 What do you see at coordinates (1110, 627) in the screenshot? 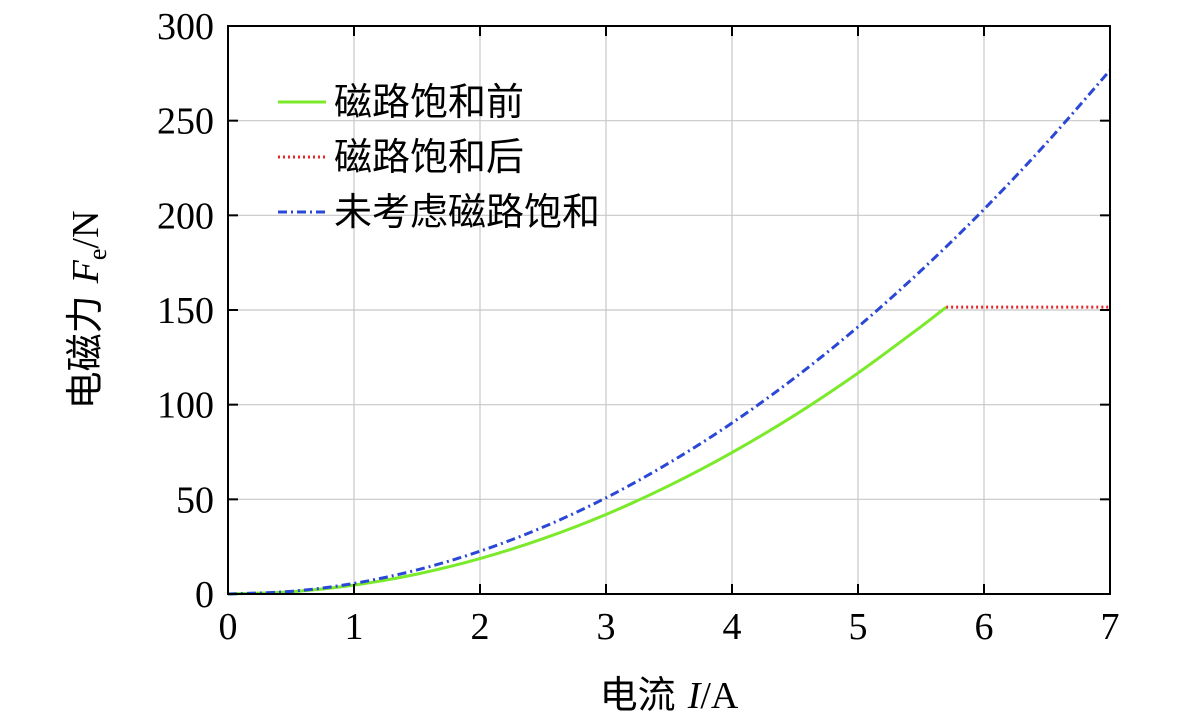
I see `x-tick-label: 7` at bounding box center [1110, 627].